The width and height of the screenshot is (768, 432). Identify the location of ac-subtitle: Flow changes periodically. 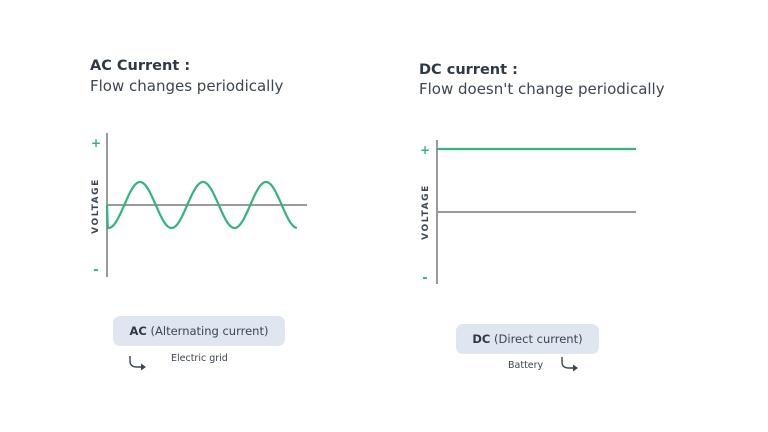
(187, 86).